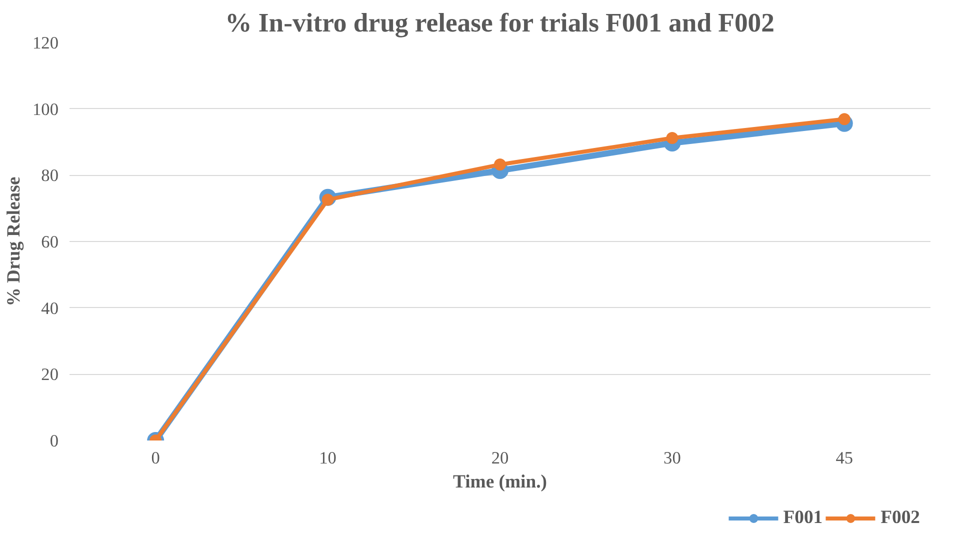 This screenshot has height=552, width=967. Describe the element at coordinates (155, 458) in the screenshot. I see `x-tick-label: 0` at that location.